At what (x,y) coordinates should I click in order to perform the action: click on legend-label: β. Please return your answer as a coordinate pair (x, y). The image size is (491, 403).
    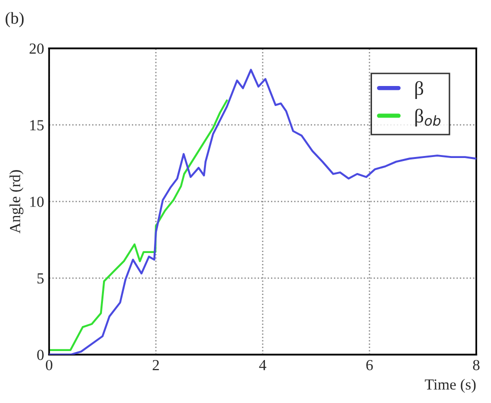
    Looking at the image, I should click on (419, 90).